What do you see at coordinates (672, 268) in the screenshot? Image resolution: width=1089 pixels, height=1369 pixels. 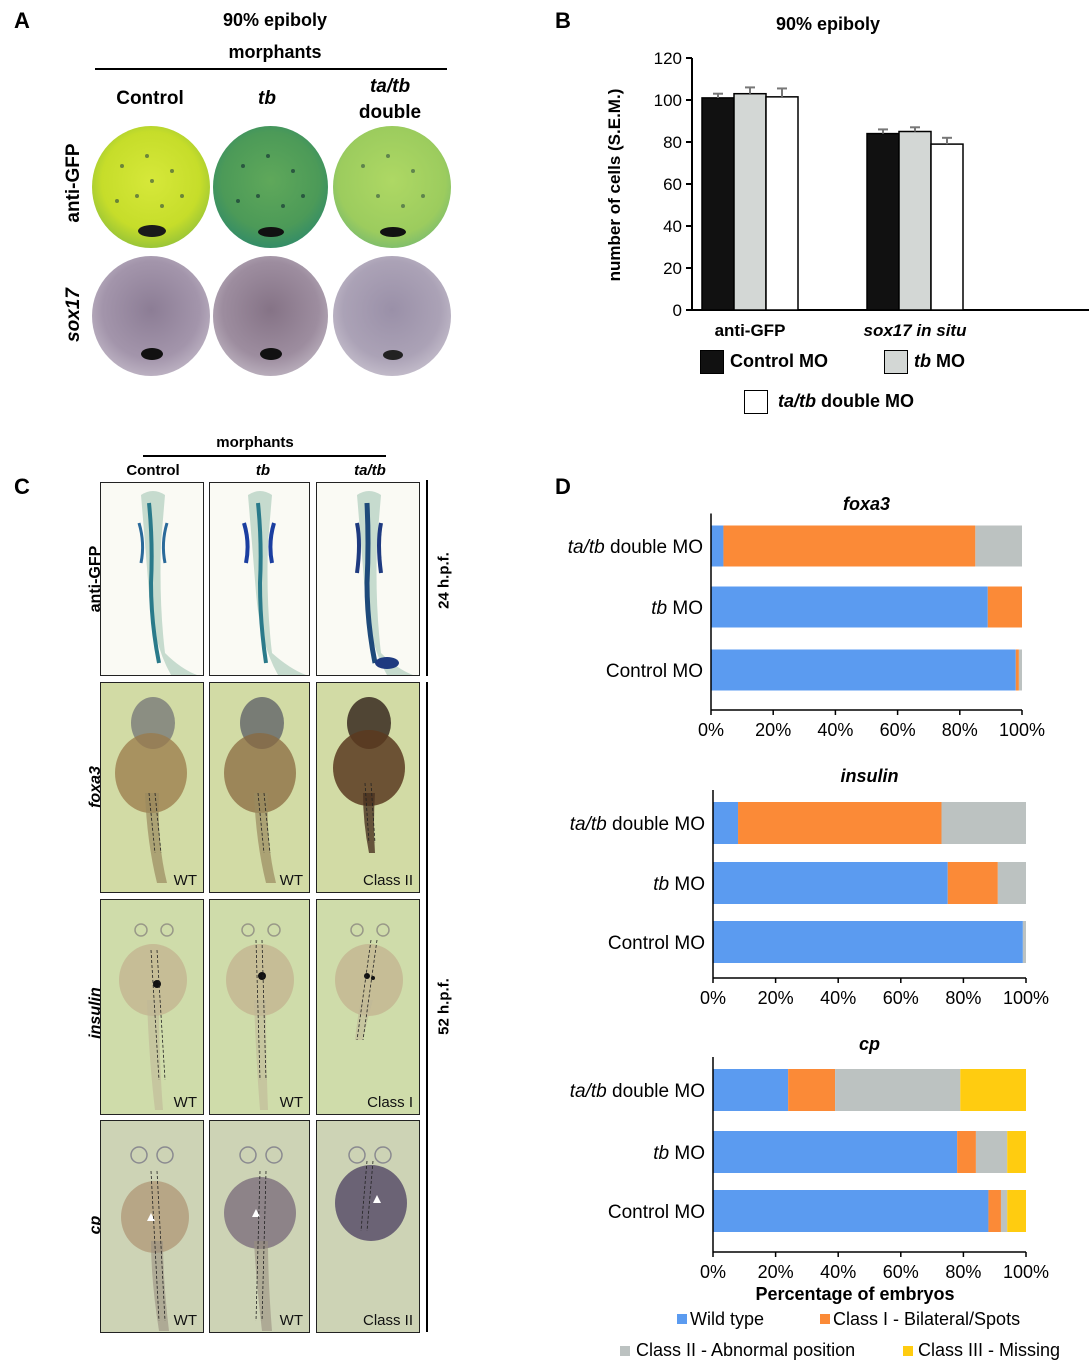 I see `y-tick-label: 20` at bounding box center [672, 268].